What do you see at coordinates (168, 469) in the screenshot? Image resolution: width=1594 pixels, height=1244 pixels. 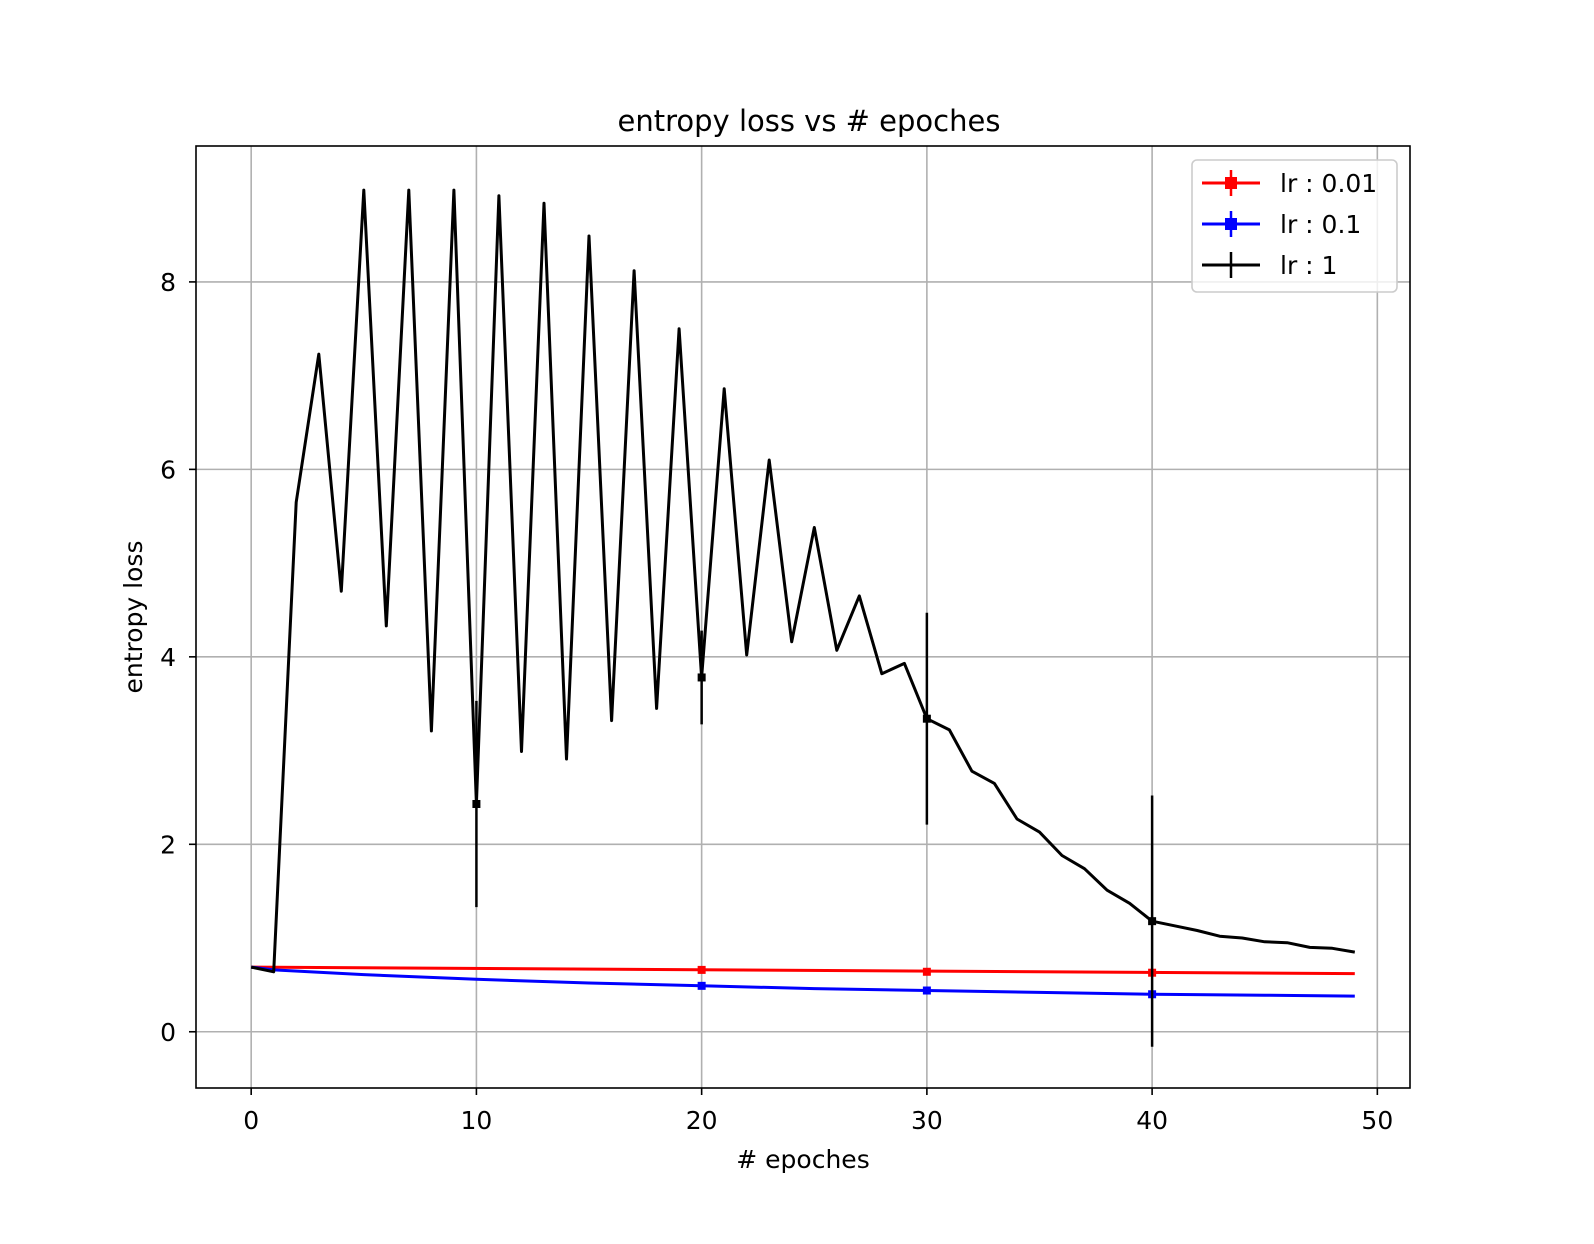 I see `y-tick-label: 6` at bounding box center [168, 469].